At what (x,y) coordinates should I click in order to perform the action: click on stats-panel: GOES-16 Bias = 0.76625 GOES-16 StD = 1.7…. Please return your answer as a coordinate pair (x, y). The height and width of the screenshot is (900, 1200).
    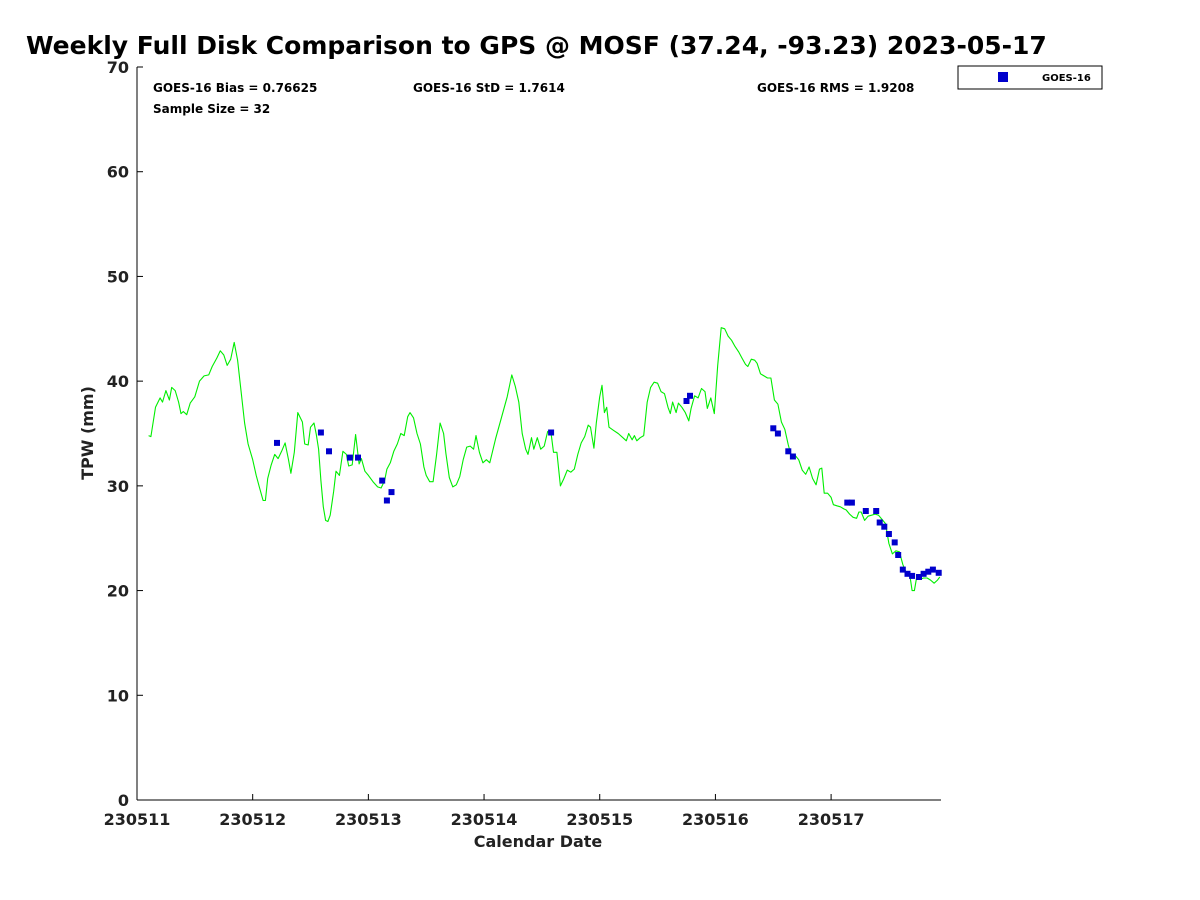
    Looking at the image, I should click on (533, 98).